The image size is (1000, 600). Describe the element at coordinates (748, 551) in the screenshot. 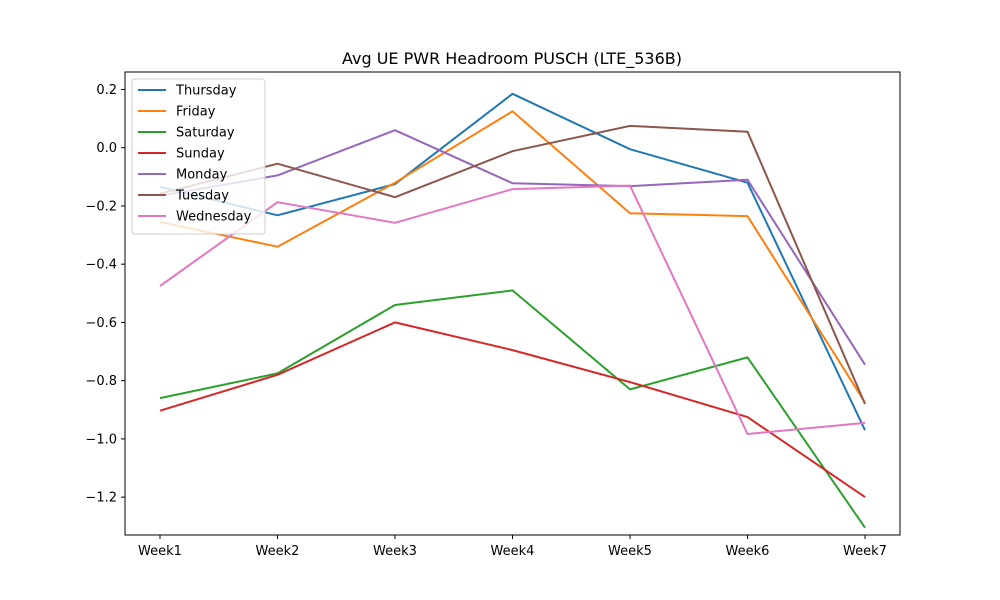

I see `x-tick-label: Week6` at that location.